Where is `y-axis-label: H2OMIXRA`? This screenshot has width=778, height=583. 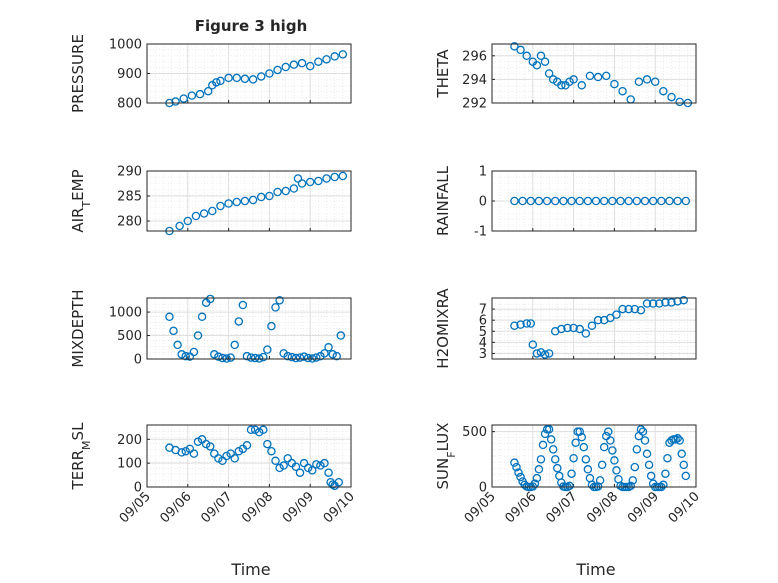 y-axis-label: H2OMIXRA is located at coordinates (443, 328).